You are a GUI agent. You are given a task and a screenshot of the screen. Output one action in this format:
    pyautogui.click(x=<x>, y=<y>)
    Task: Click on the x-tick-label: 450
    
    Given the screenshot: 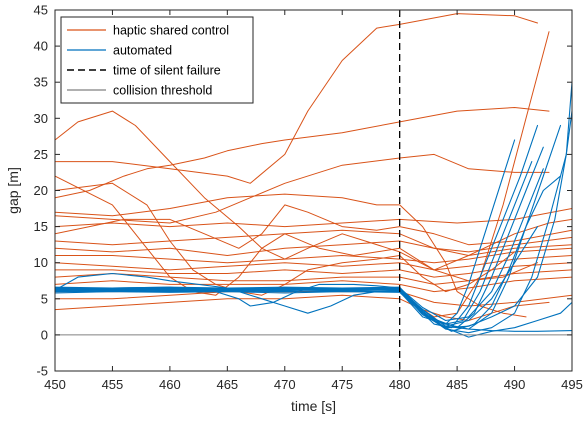 What is the action you would take?
    pyautogui.click(x=55, y=384)
    